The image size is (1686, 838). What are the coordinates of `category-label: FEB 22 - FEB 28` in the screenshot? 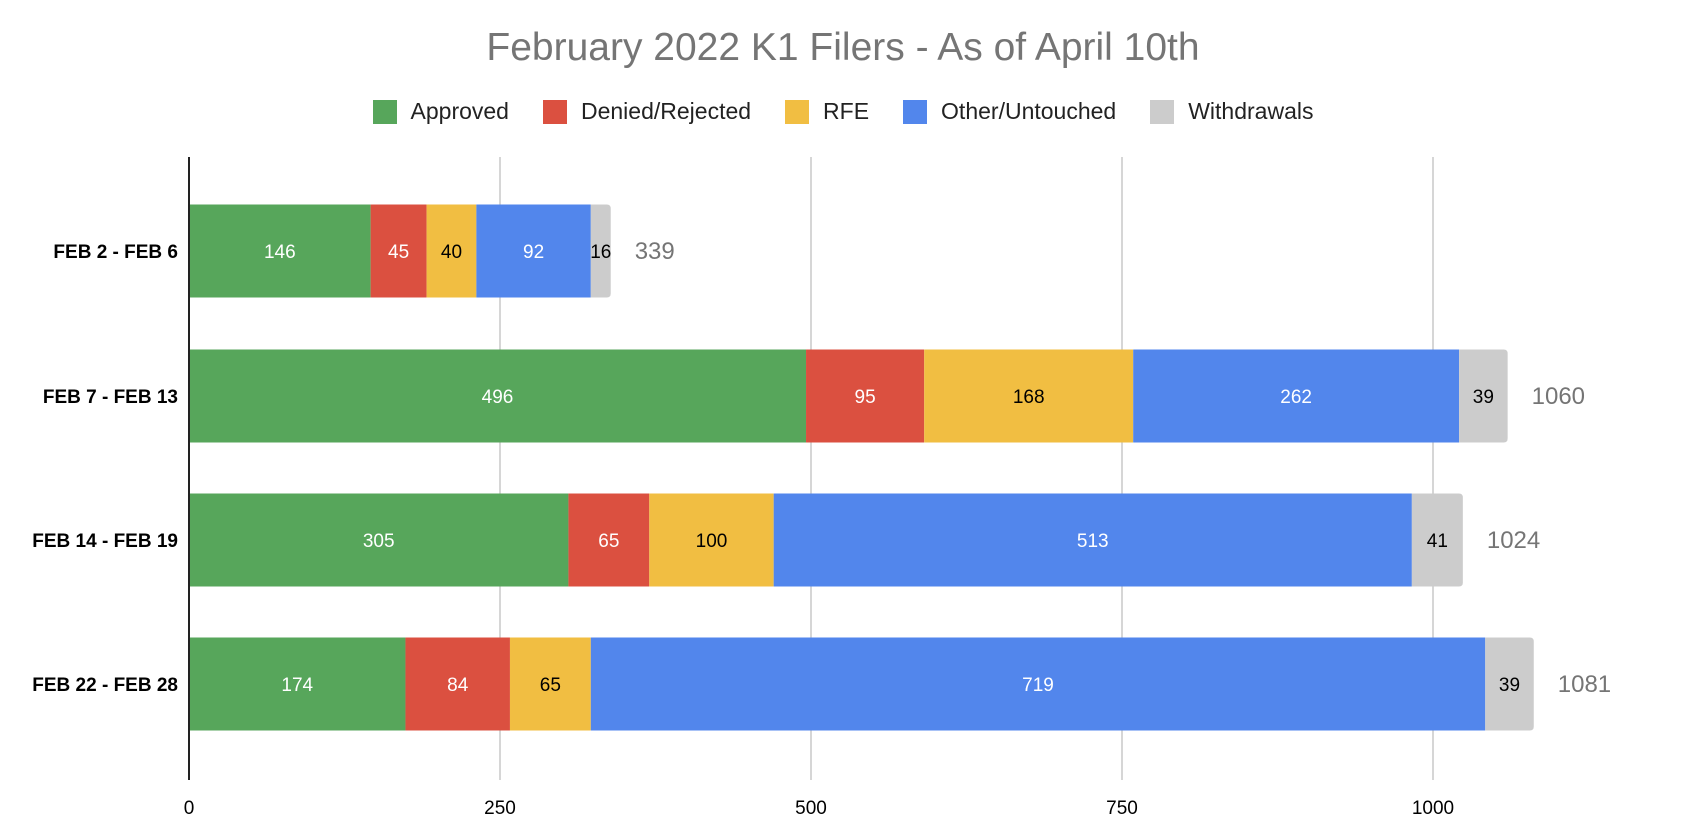 It's located at (105, 685).